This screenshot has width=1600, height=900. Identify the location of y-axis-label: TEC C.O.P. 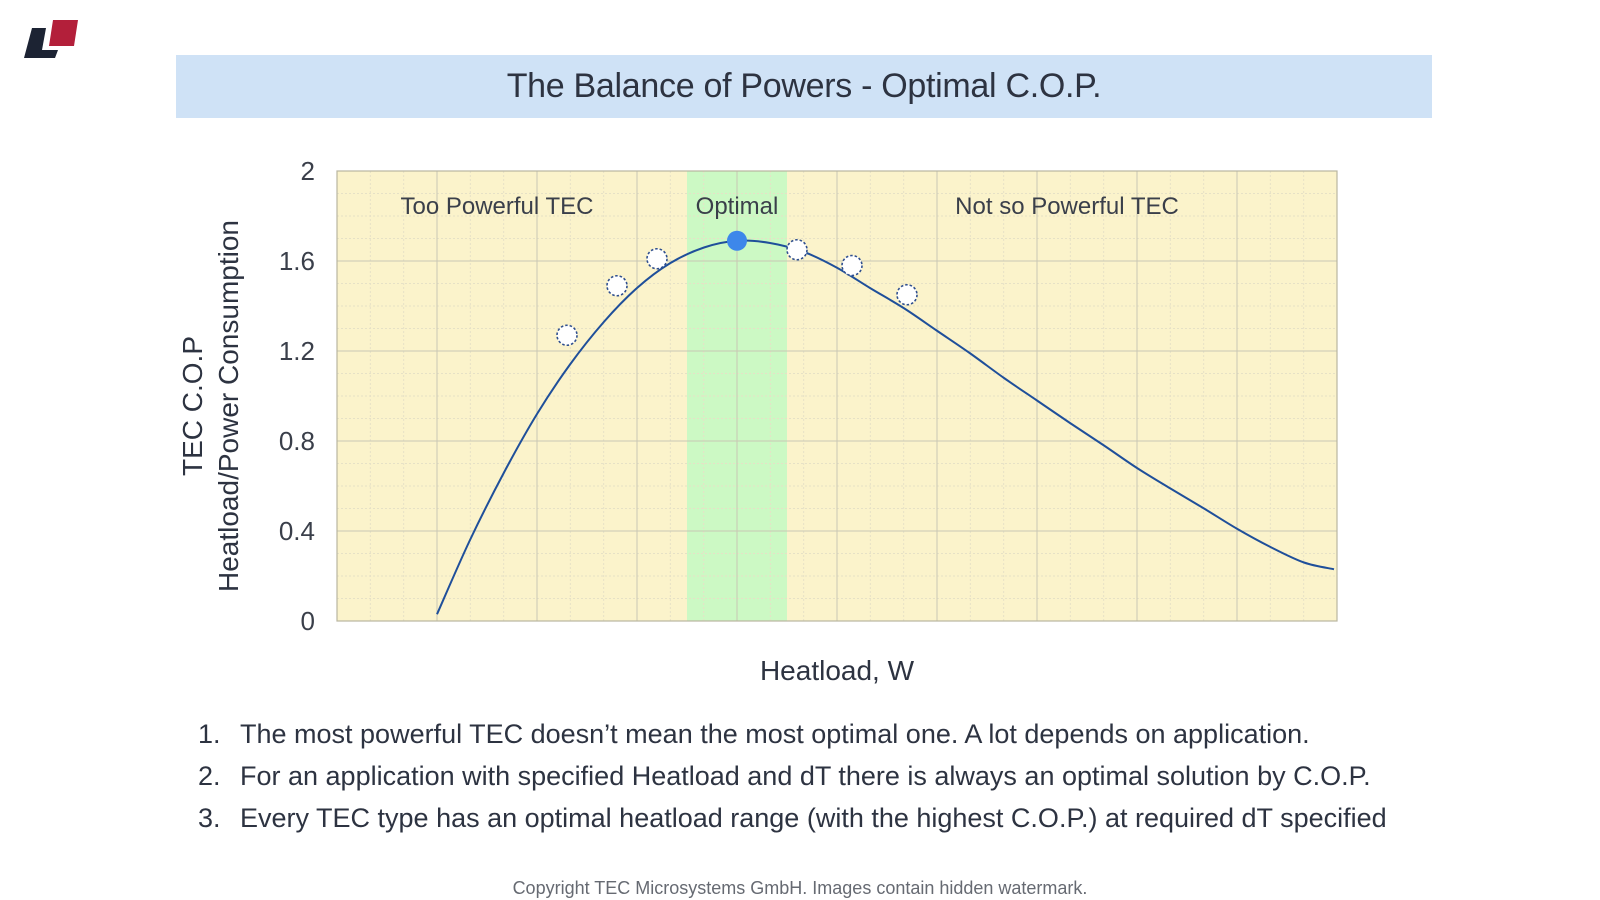
(192, 406).